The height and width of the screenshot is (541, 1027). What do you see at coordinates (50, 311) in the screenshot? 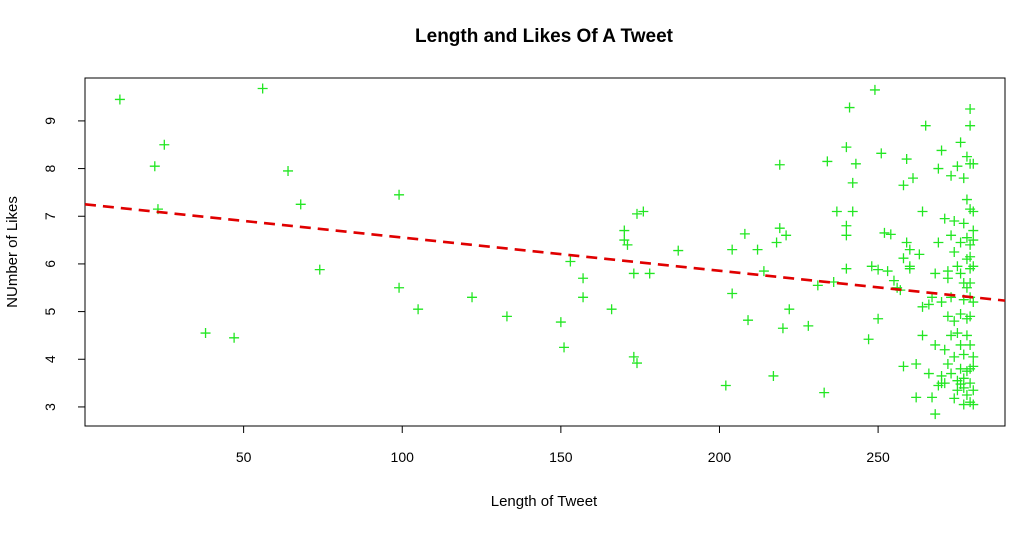
I see `y-tick-label: 5` at bounding box center [50, 311].